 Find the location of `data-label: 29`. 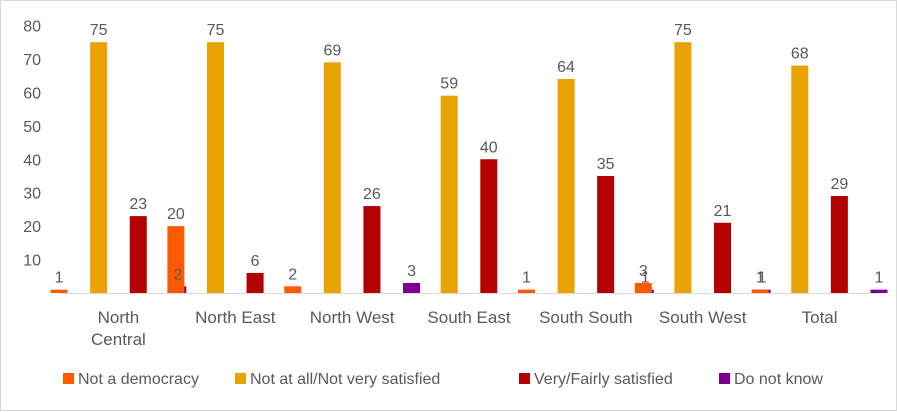

data-label: 29 is located at coordinates (839, 184).